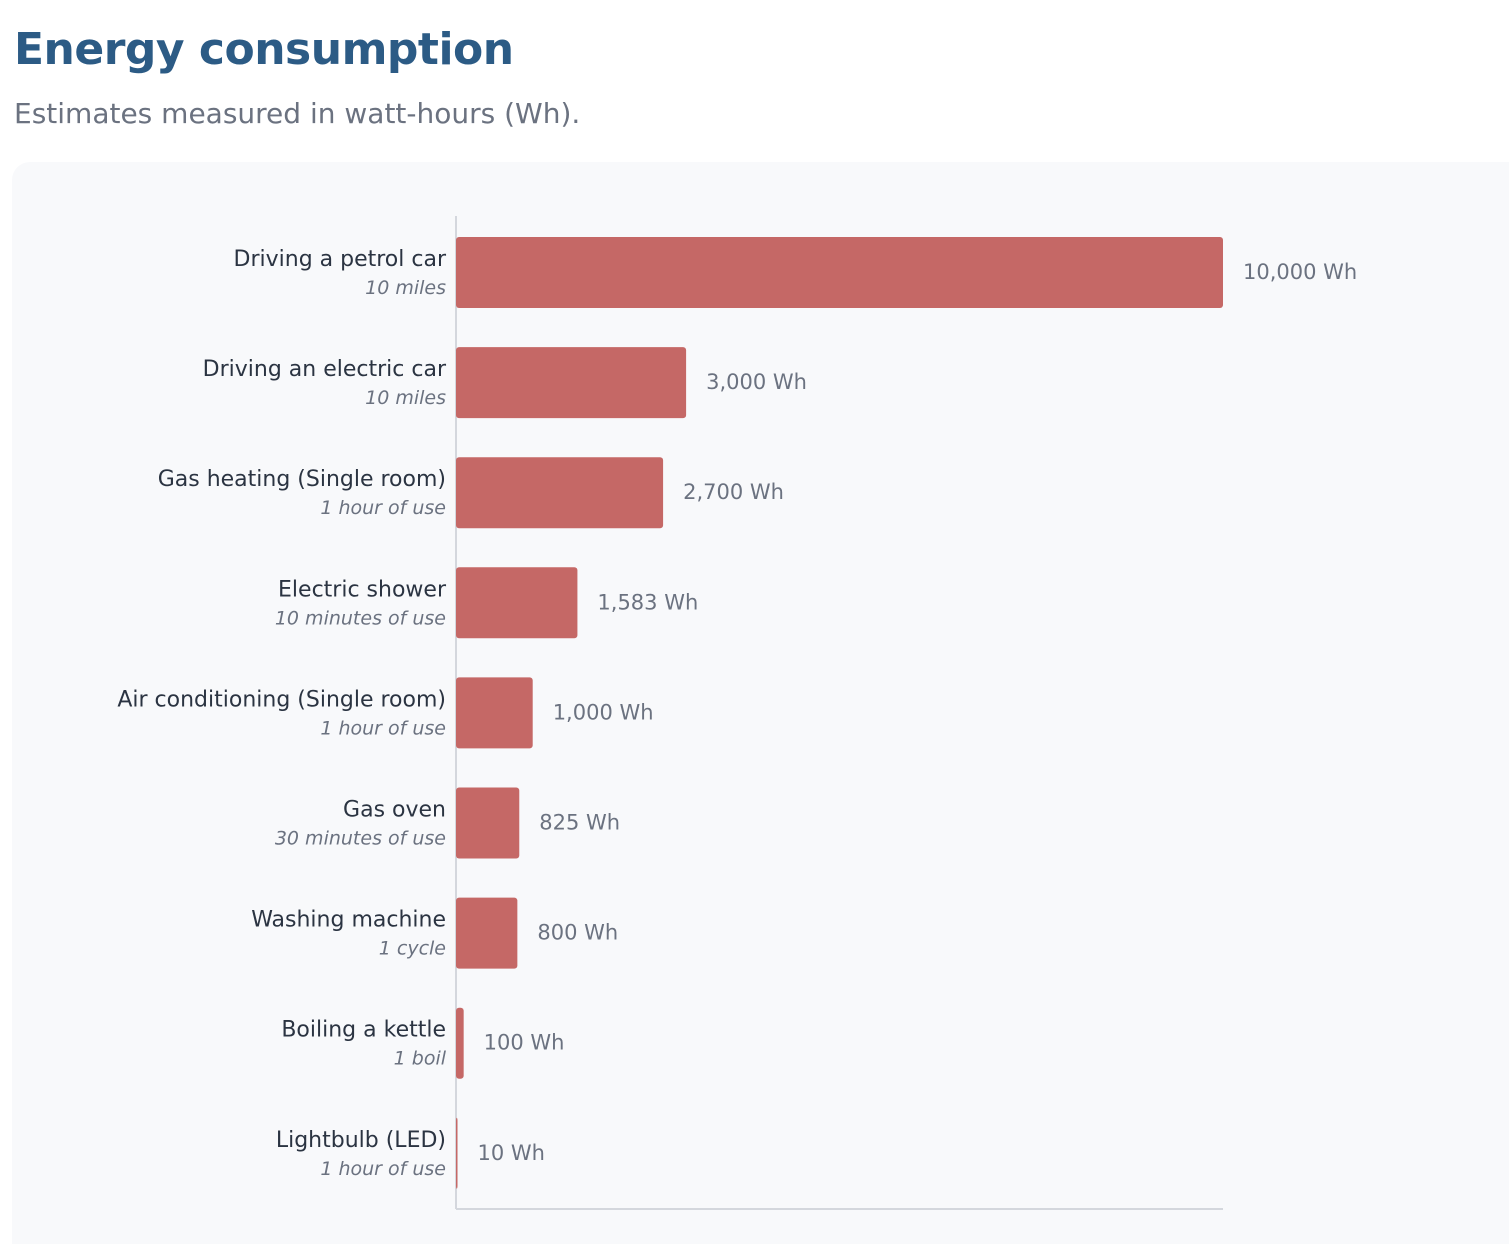 This screenshot has height=1244, width=1509. I want to click on page-subtitle: Estimates measured in watt-hours (Wh)., so click(297, 113).